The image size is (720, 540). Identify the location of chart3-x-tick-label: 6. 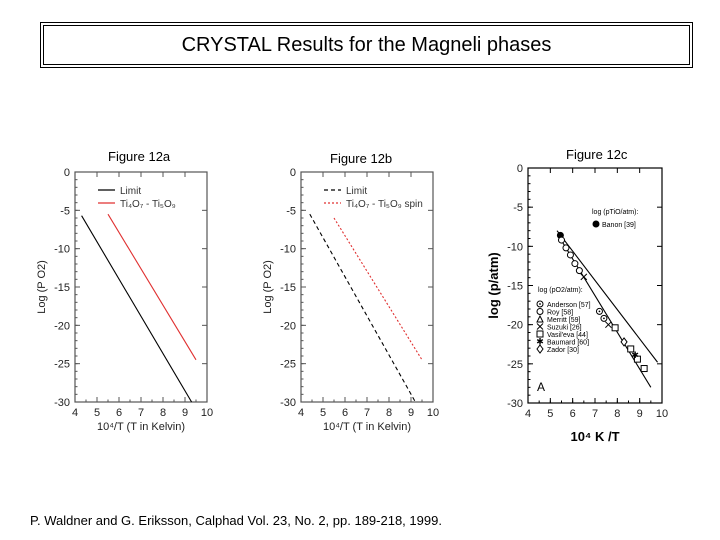
(573, 414).